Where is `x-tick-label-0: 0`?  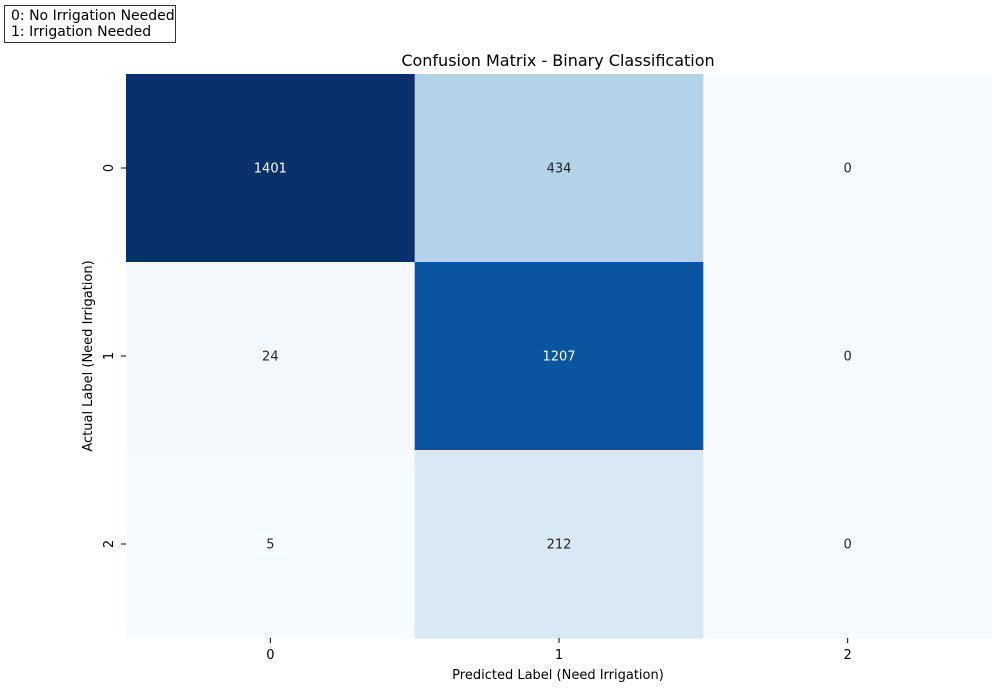
x-tick-label-0: 0 is located at coordinates (270, 655).